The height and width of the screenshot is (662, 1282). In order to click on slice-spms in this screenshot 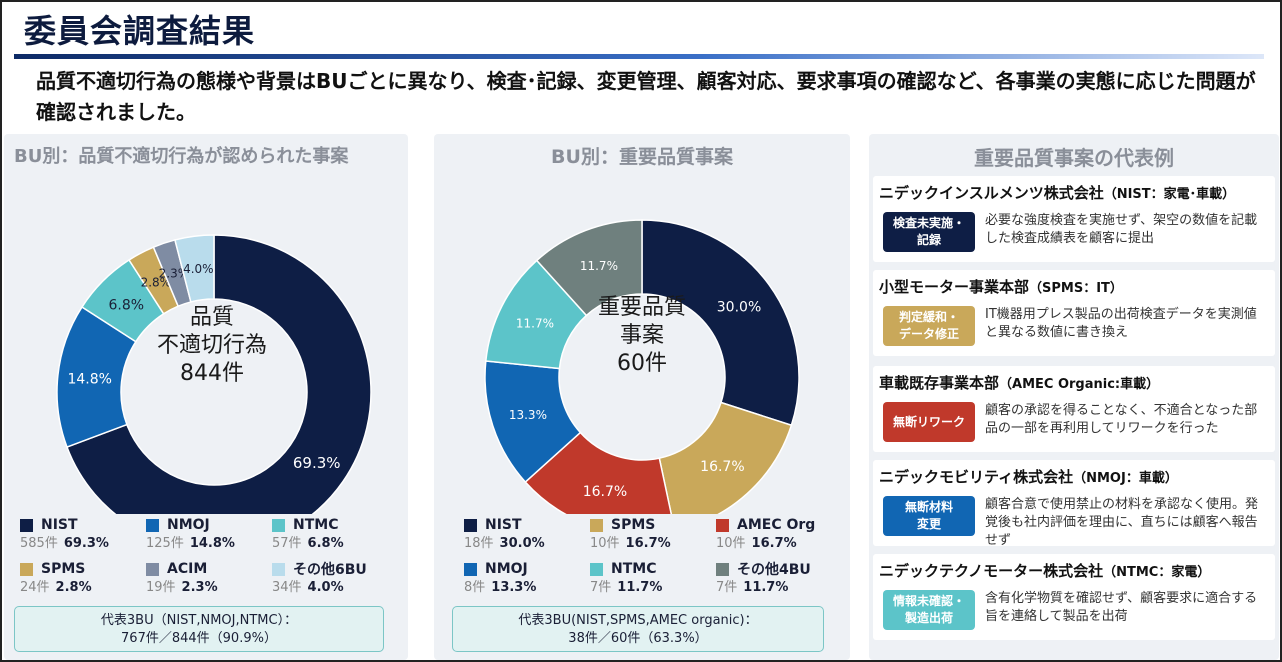, I will do `click(725, 457)`.